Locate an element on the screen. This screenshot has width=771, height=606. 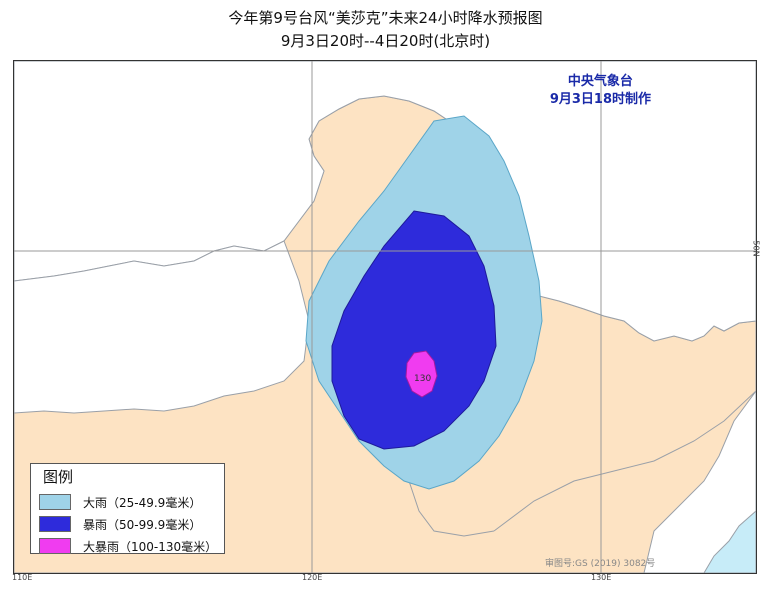
legend-item: 暴雨（50-99.9毫米） is located at coordinates (128, 524).